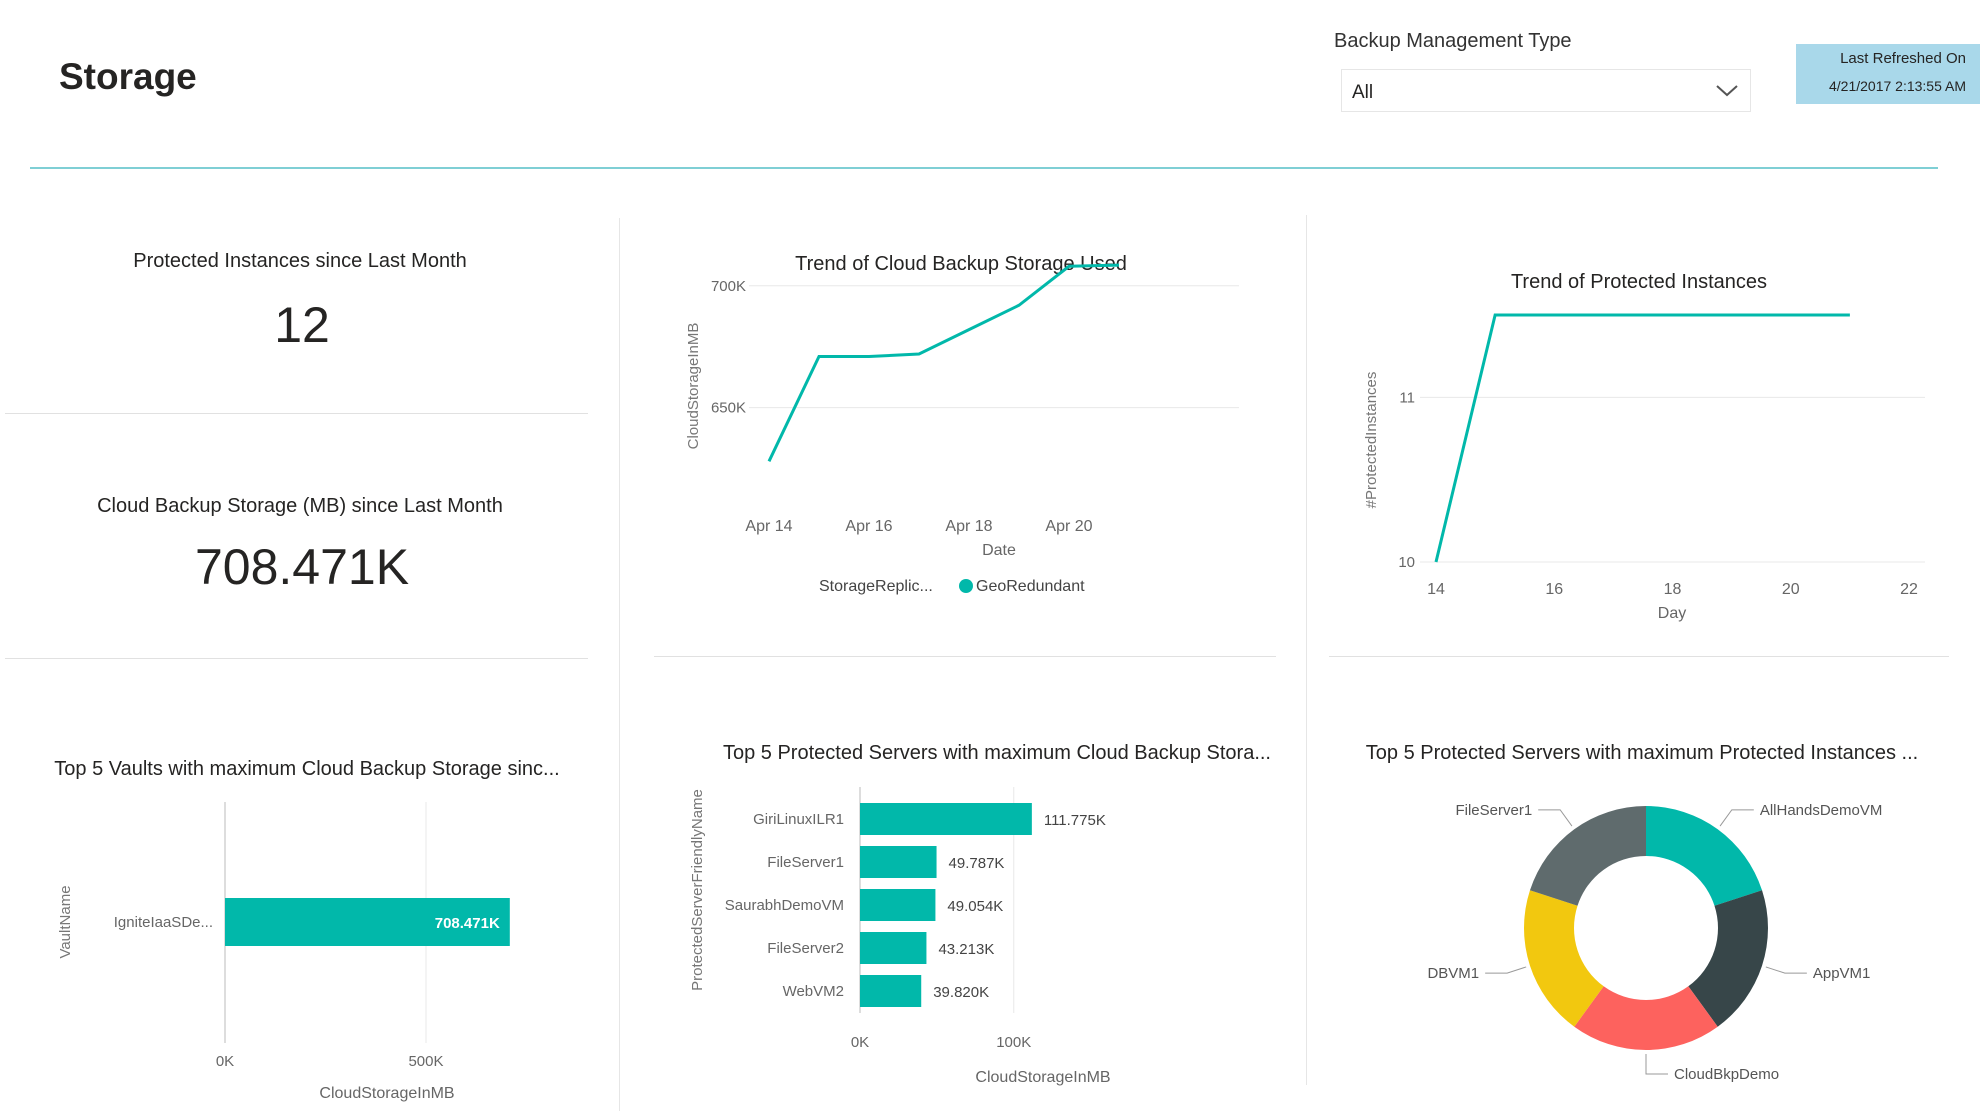 Image resolution: width=1980 pixels, height=1111 pixels. What do you see at coordinates (1030, 586) in the screenshot?
I see `legend-item: GeoRedundant` at bounding box center [1030, 586].